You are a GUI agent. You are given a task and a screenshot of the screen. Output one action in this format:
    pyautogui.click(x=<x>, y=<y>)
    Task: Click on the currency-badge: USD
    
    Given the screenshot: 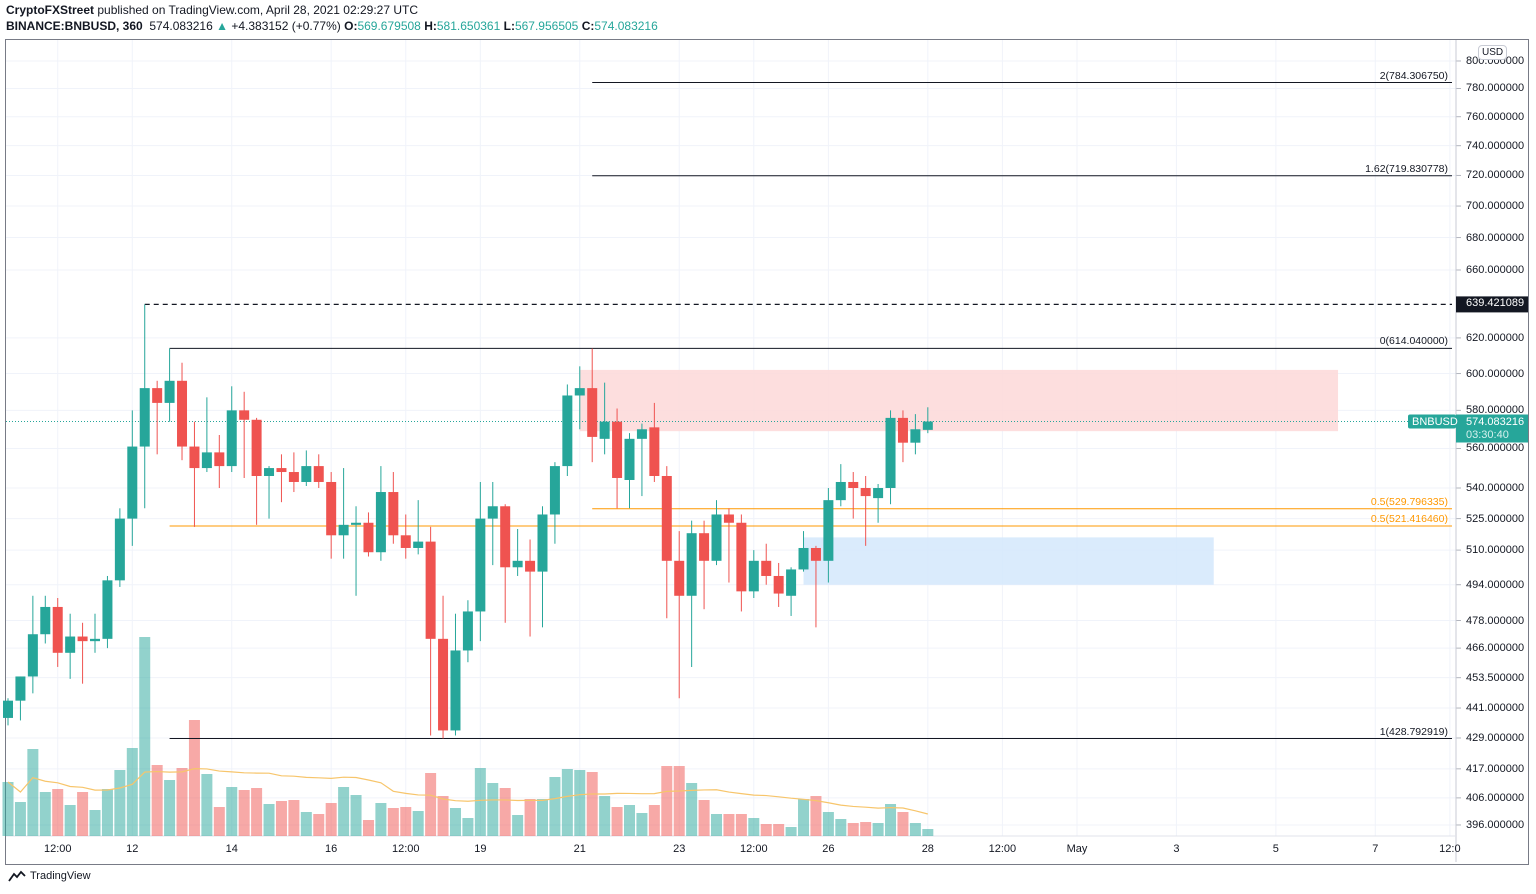 What is the action you would take?
    pyautogui.click(x=1493, y=52)
    